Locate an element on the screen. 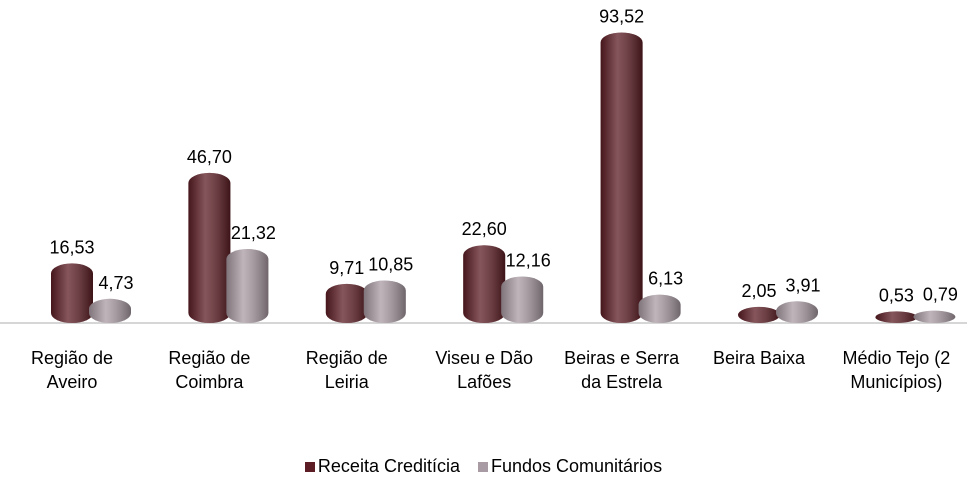  data-label: 16,53 is located at coordinates (71, 247).